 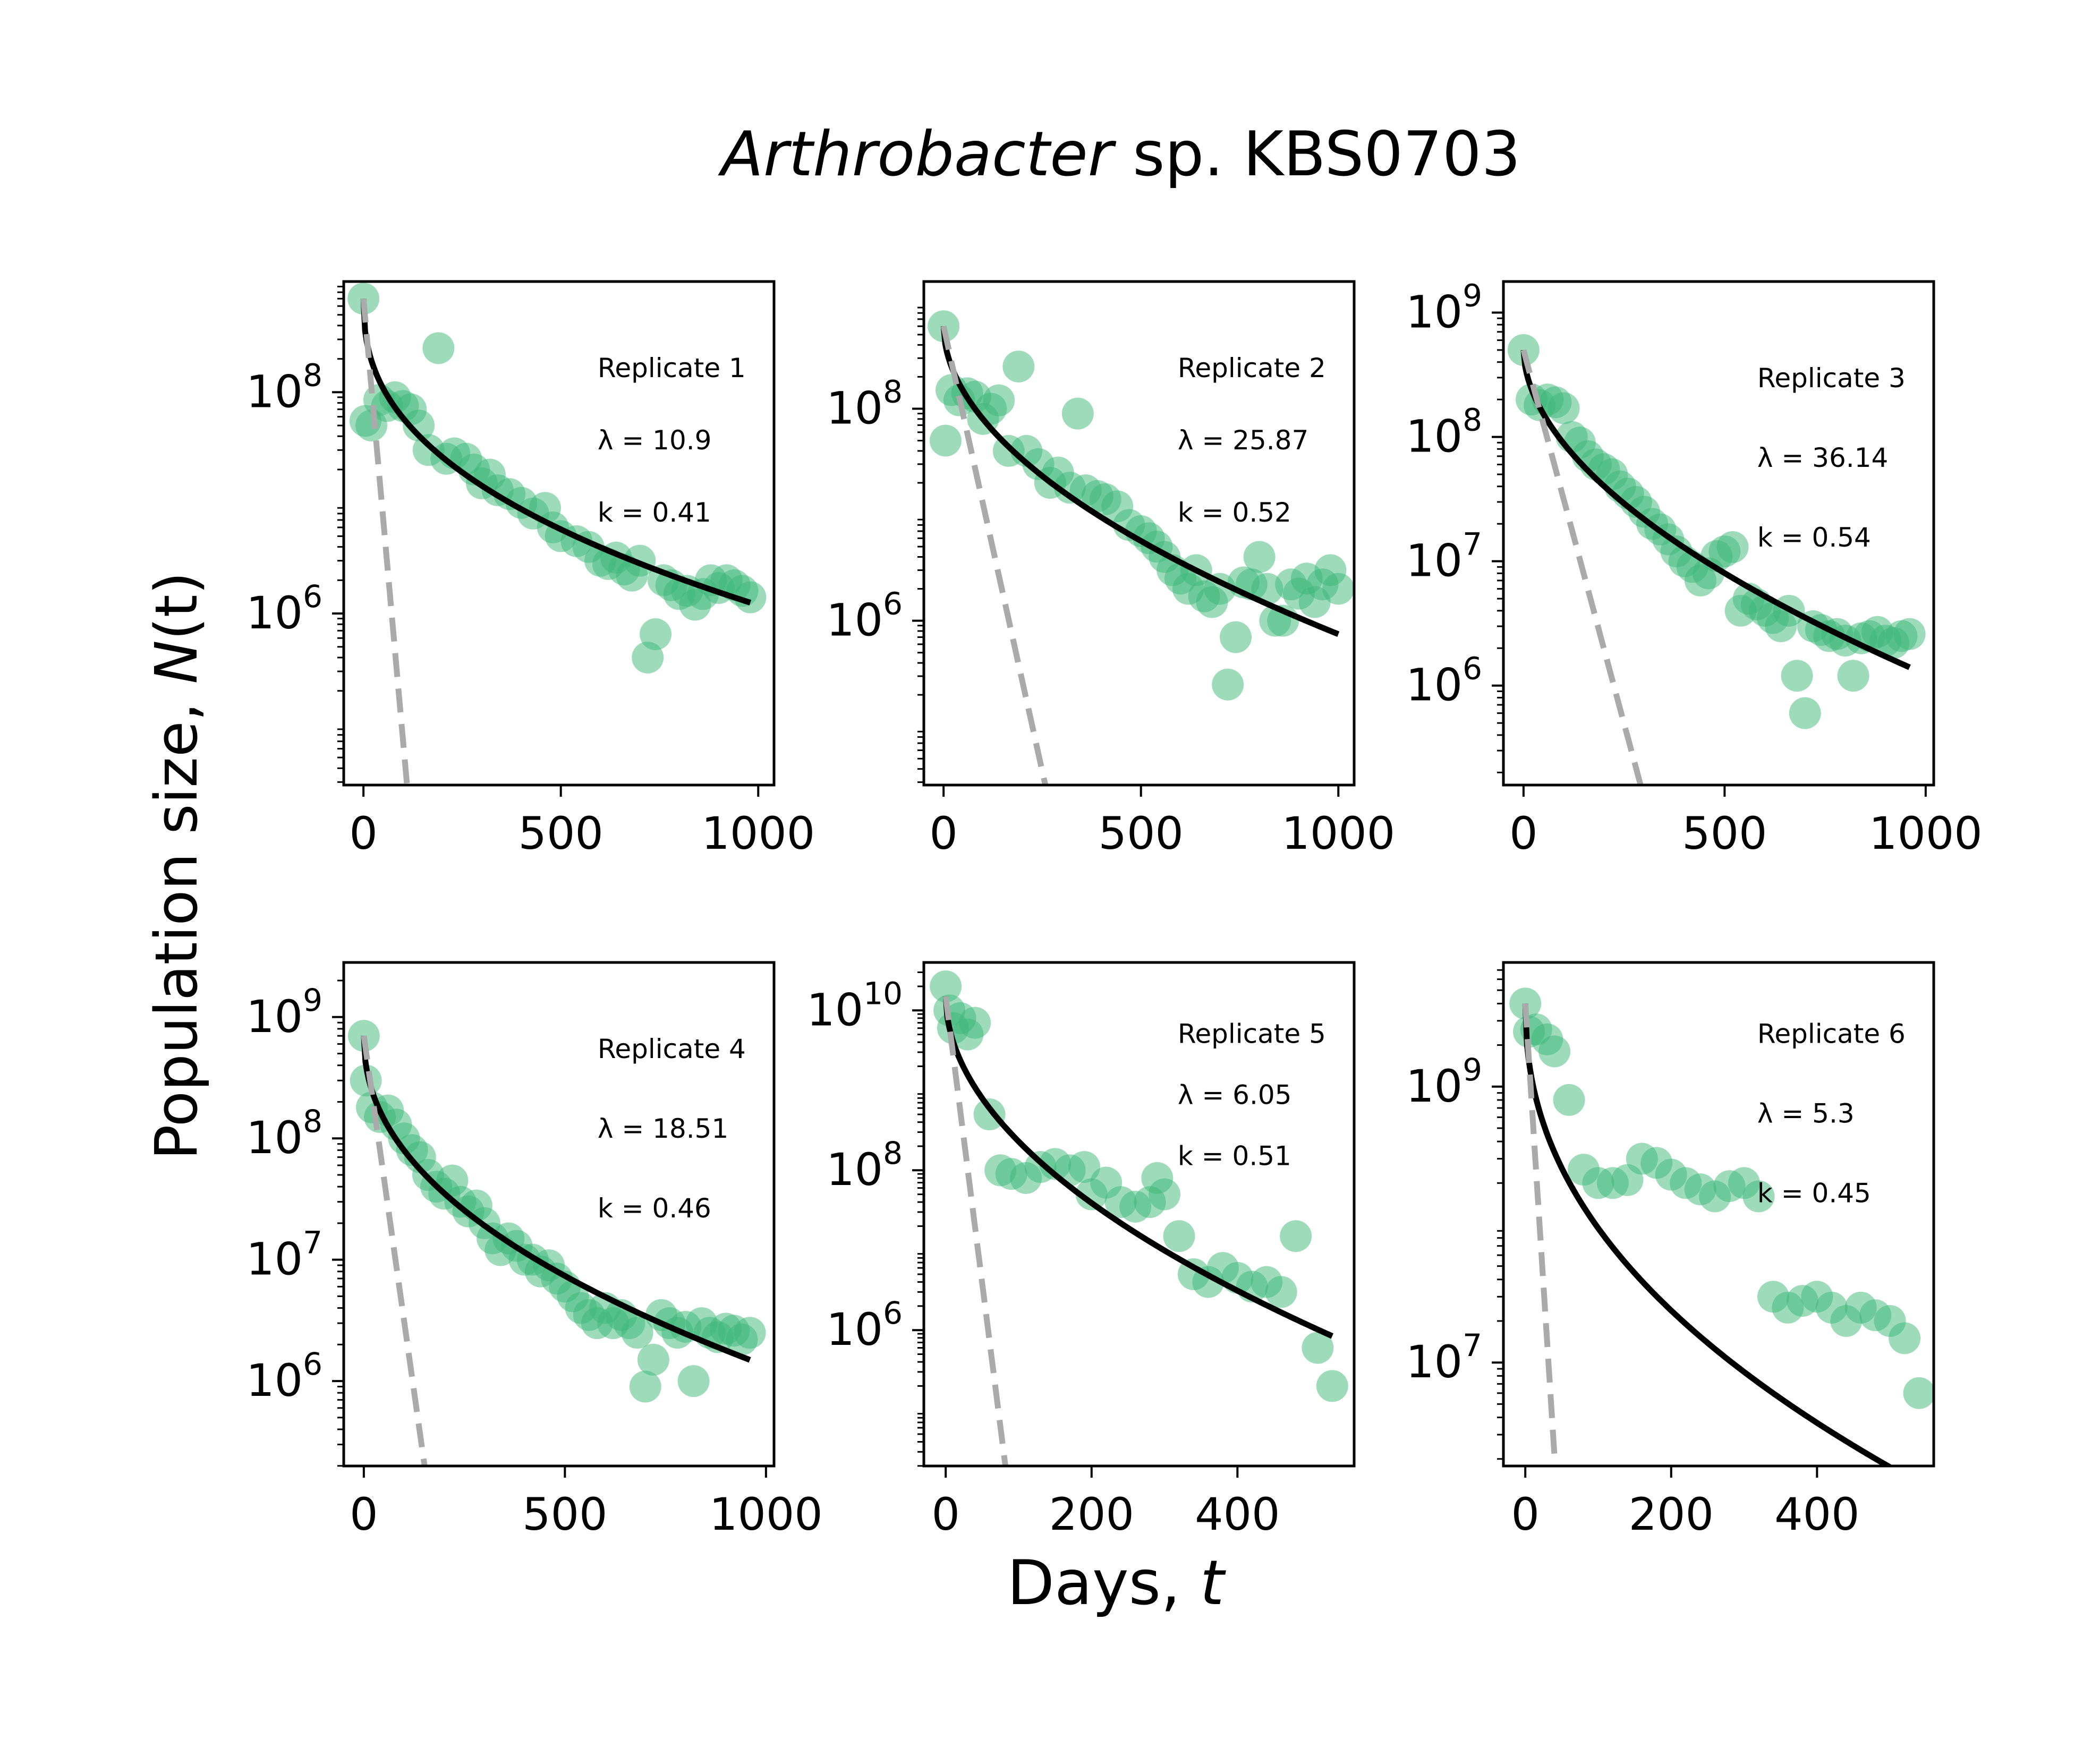 I want to click on replicate-label: Replicate 6, so click(x=1832, y=1035).